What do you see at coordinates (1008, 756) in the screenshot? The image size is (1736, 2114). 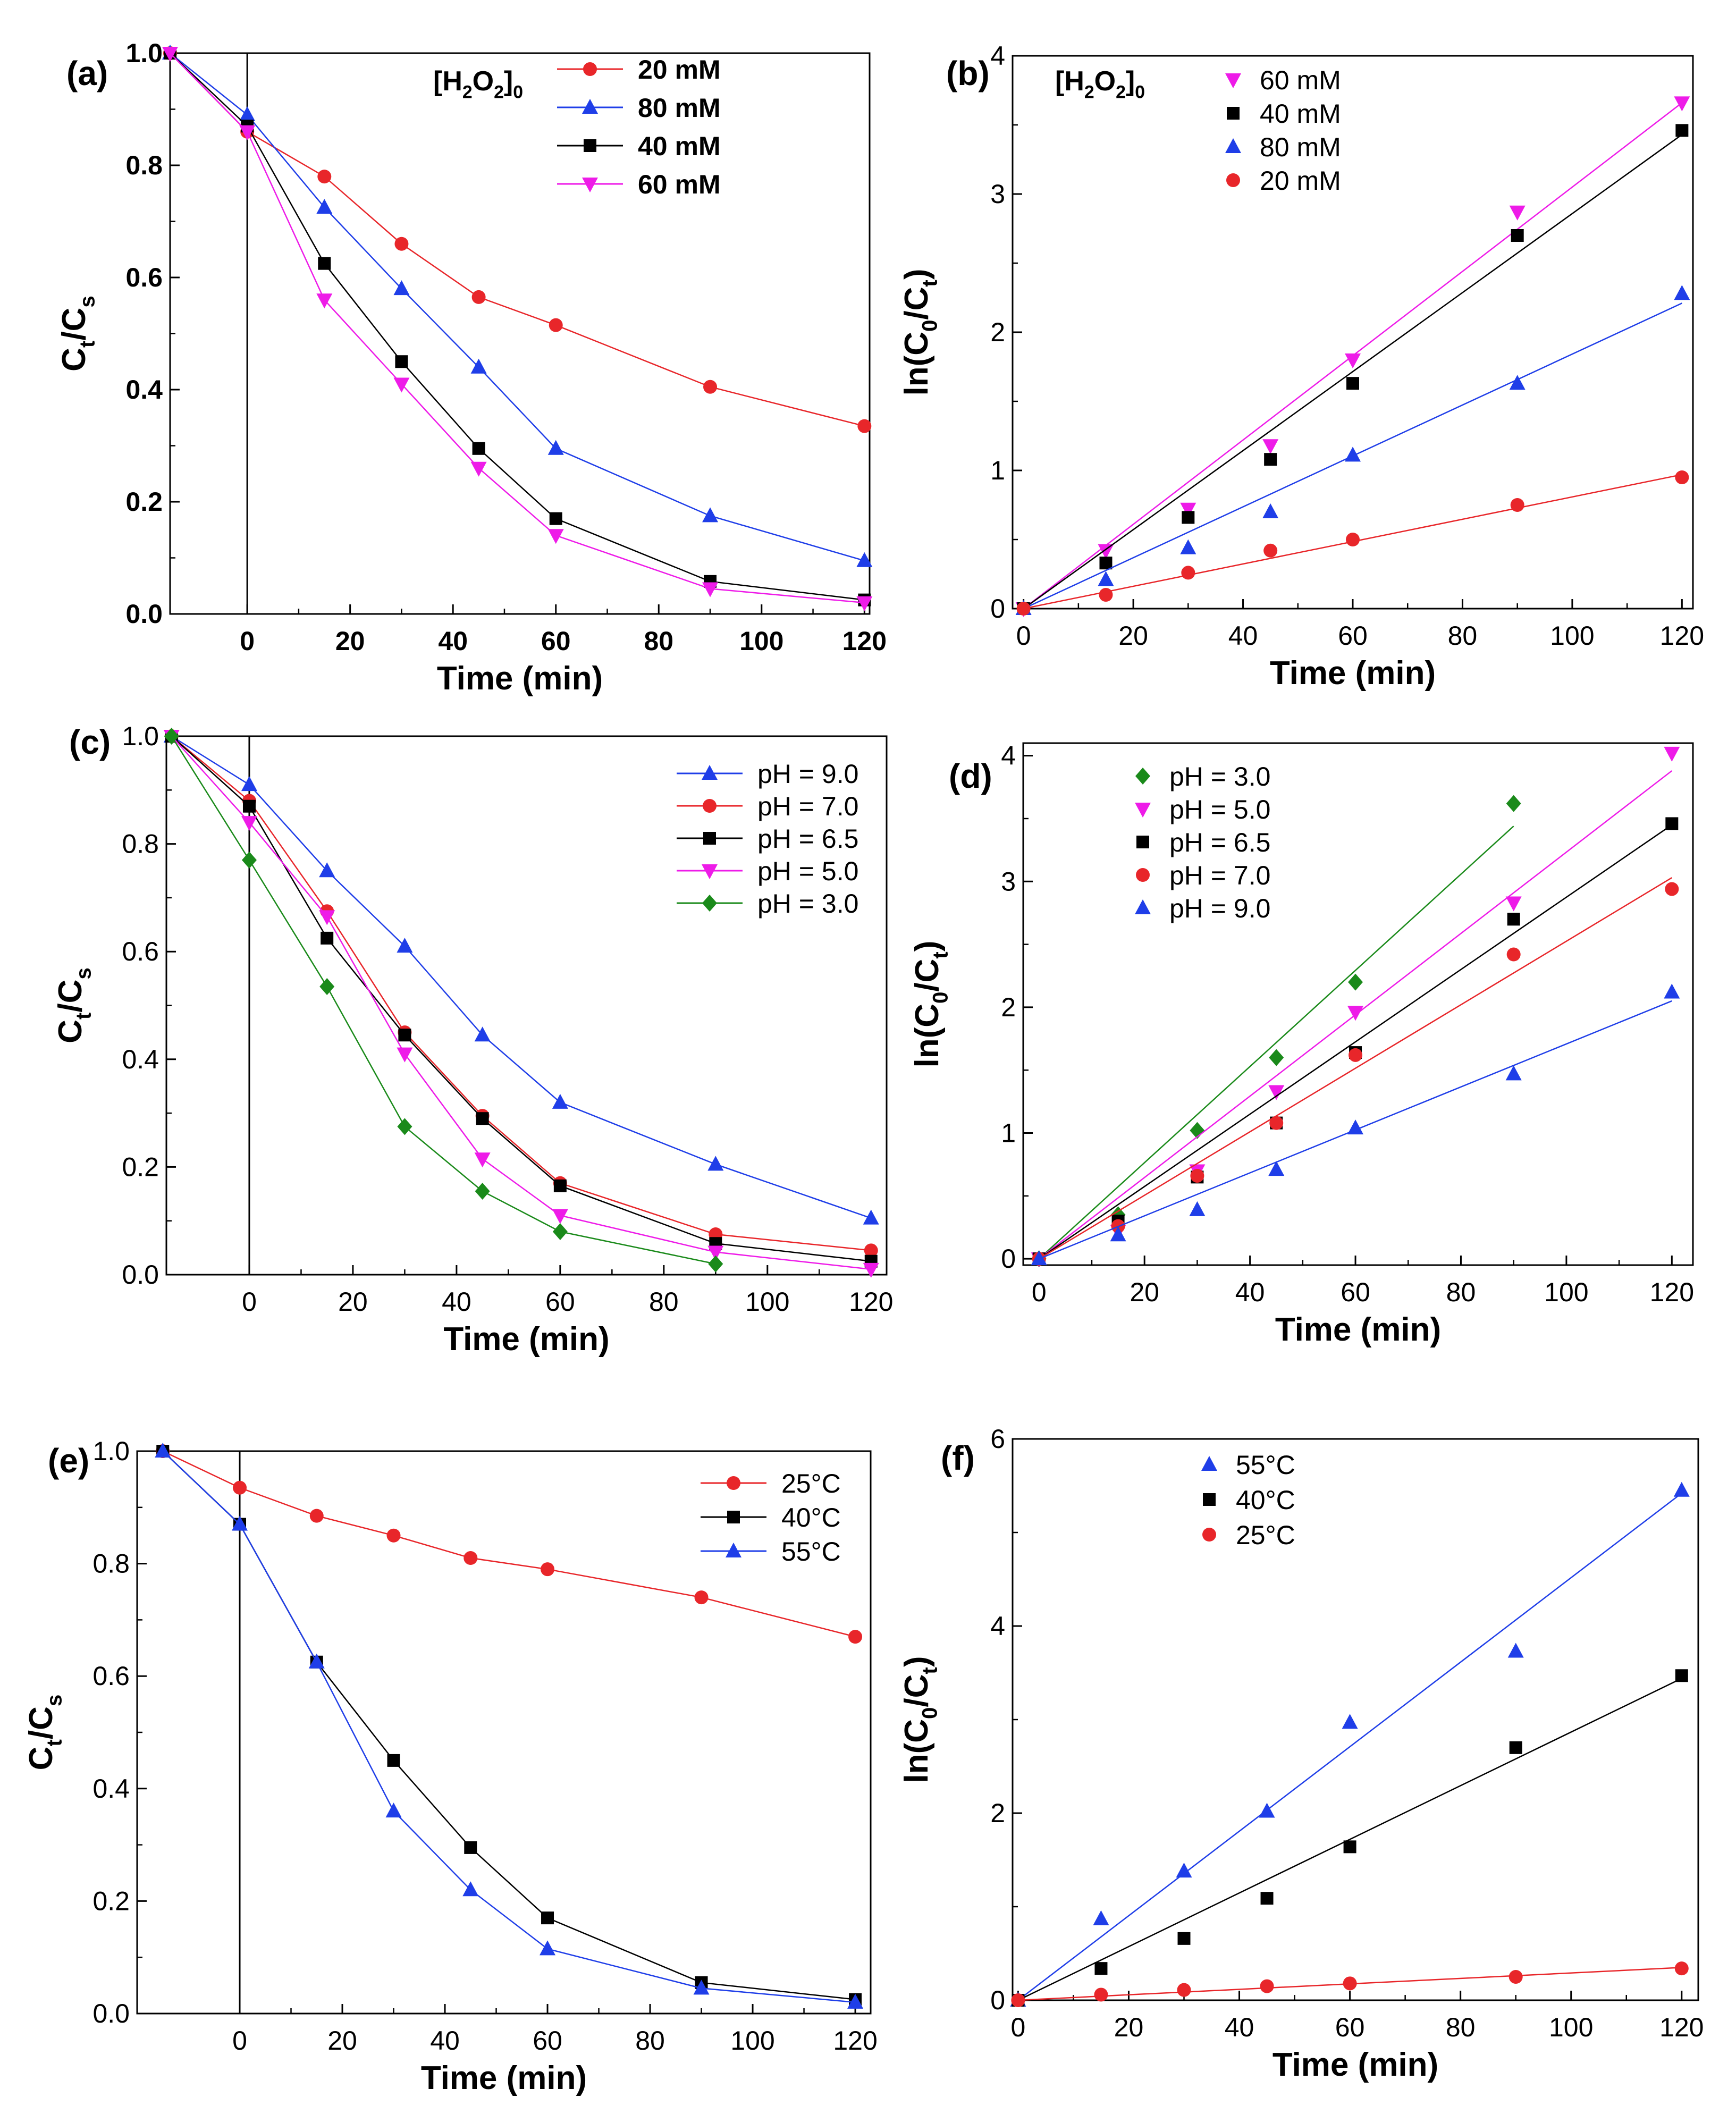 I see `y-tick-label: 4` at bounding box center [1008, 756].